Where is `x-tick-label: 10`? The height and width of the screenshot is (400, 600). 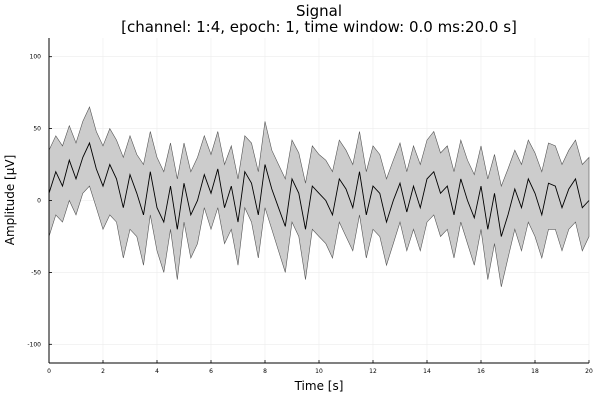
x-tick-label: 10 is located at coordinates (319, 371).